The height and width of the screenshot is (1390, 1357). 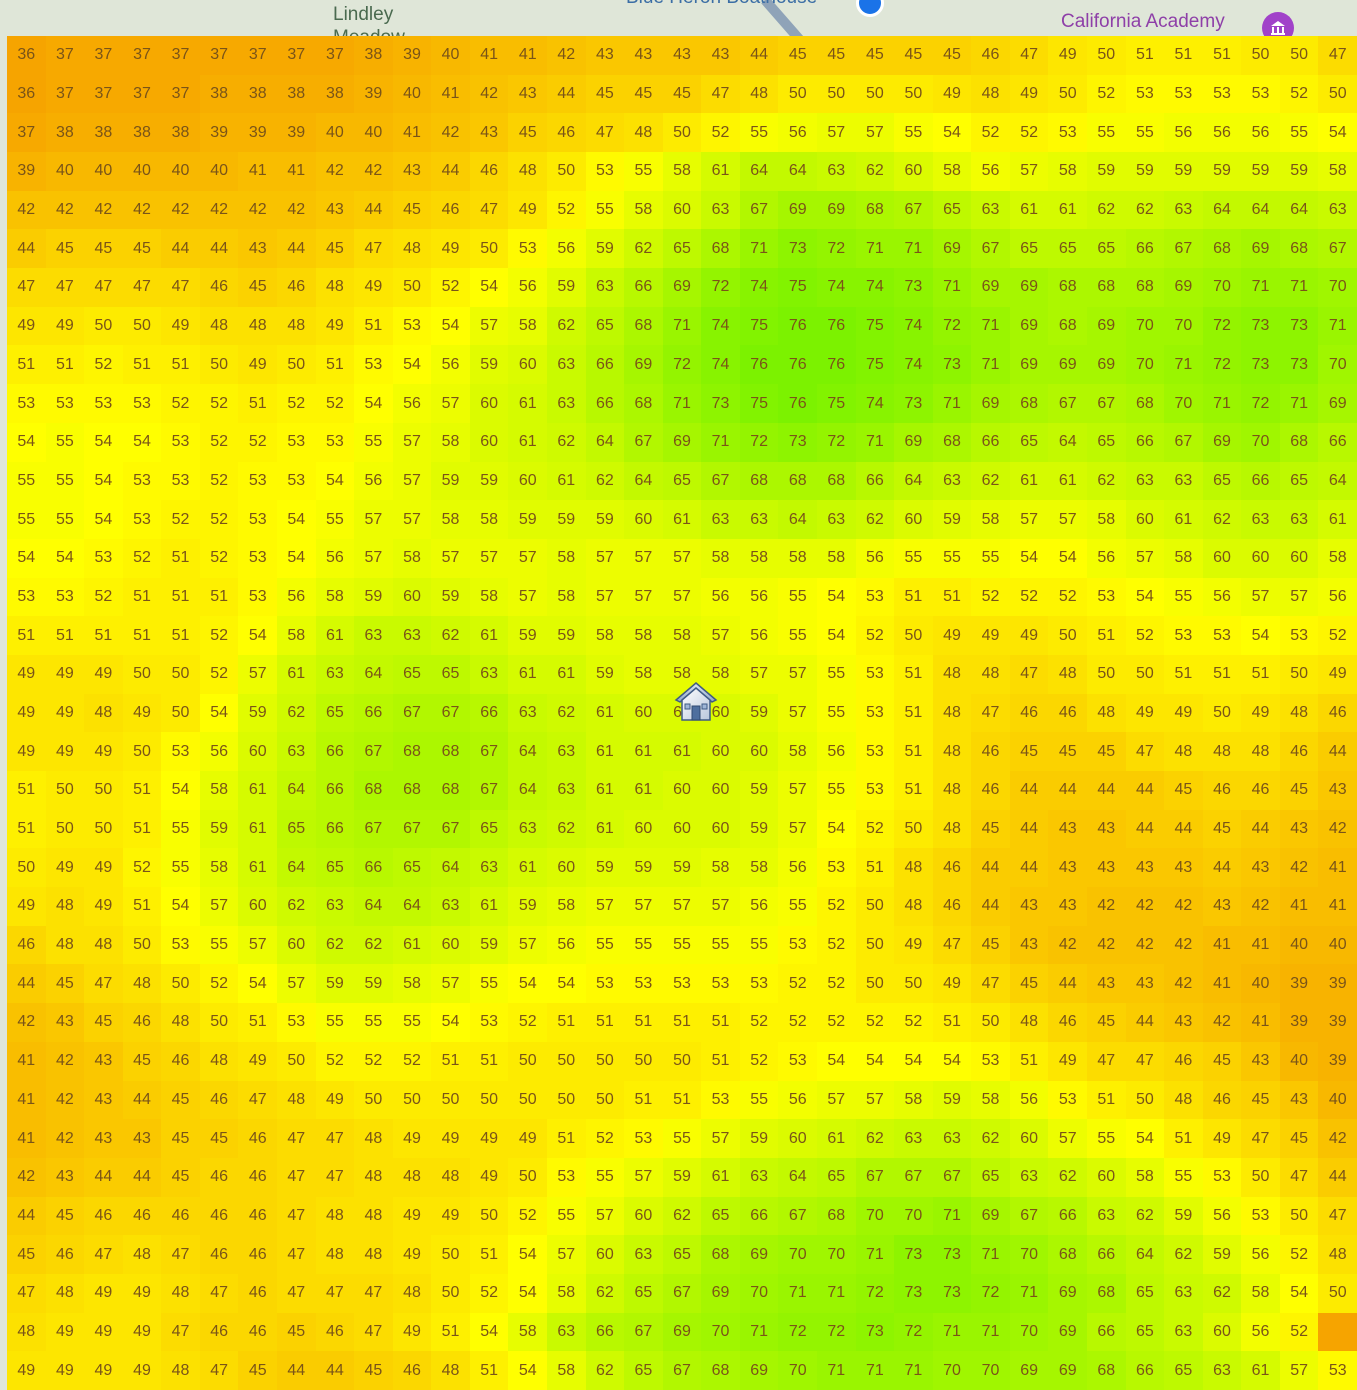 I want to click on heatmap-cell: 39, so click(x=1299, y=1022).